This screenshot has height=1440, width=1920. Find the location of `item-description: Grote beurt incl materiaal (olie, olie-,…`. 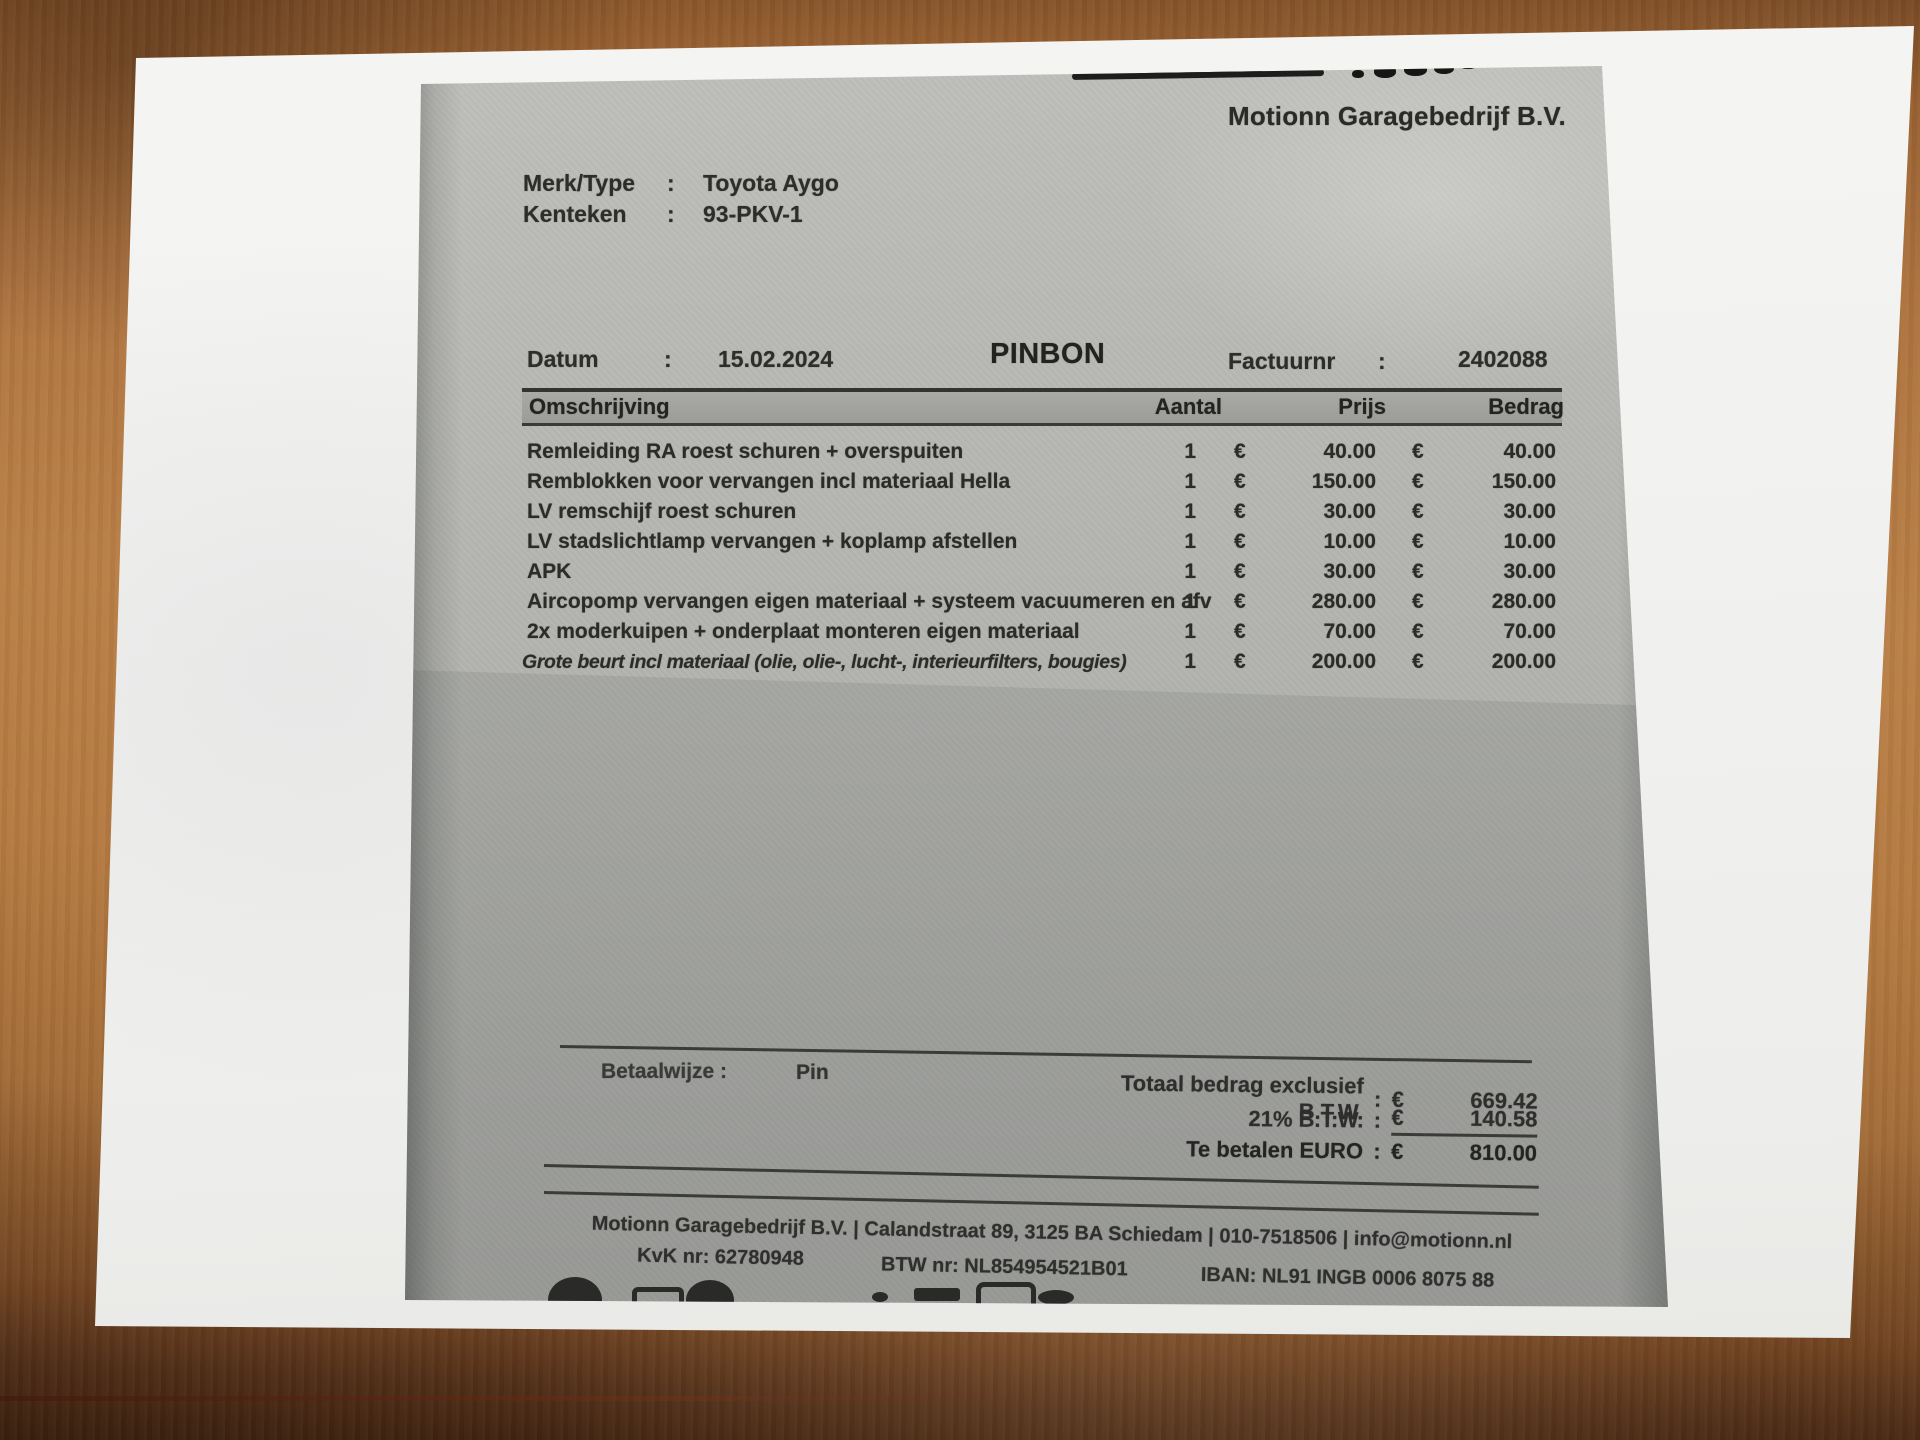

item-description: Grote beurt incl materiaal (olie, olie-,… is located at coordinates (824, 661).